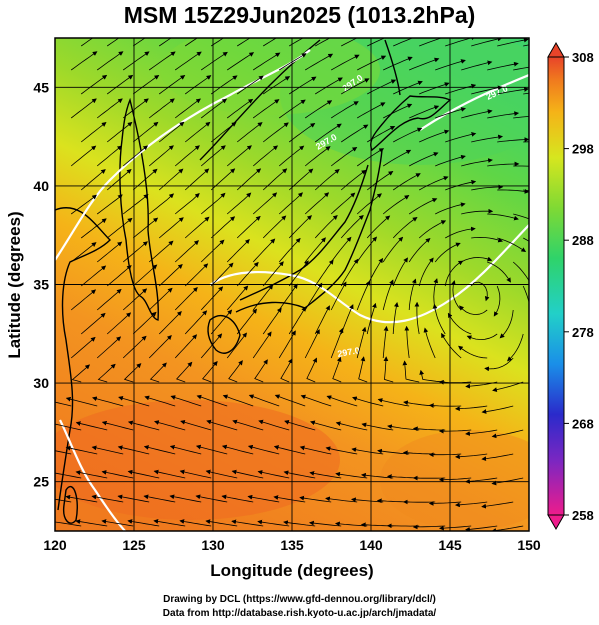  What do you see at coordinates (139, 209) in the screenshot?
I see `korea-coast` at bounding box center [139, 209].